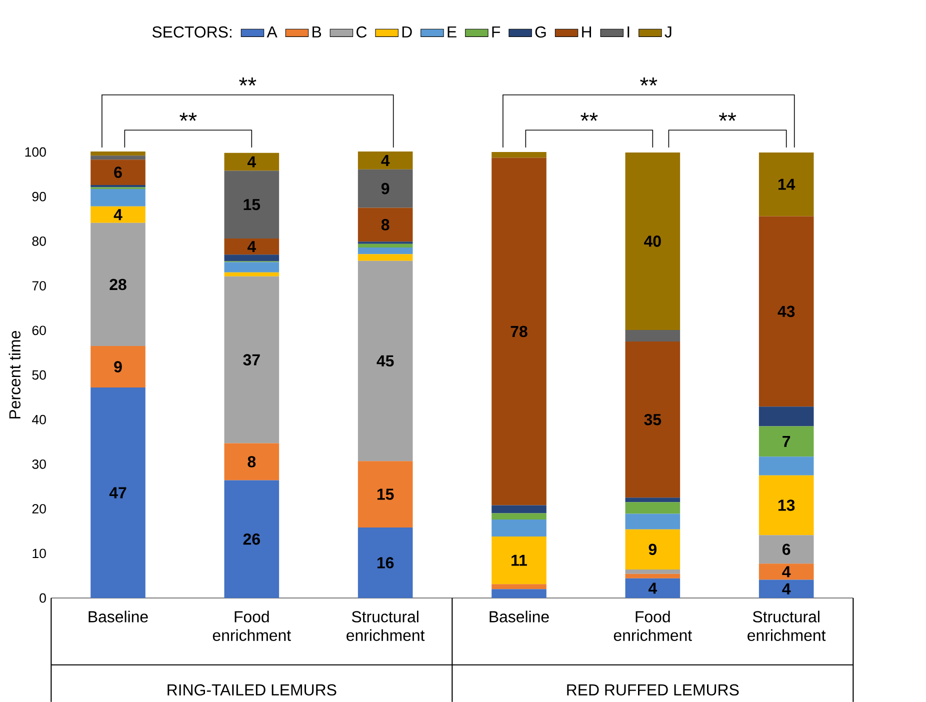 Image resolution: width=926 pixels, height=702 pixels. I want to click on y-tick-label: 80, so click(39, 241).